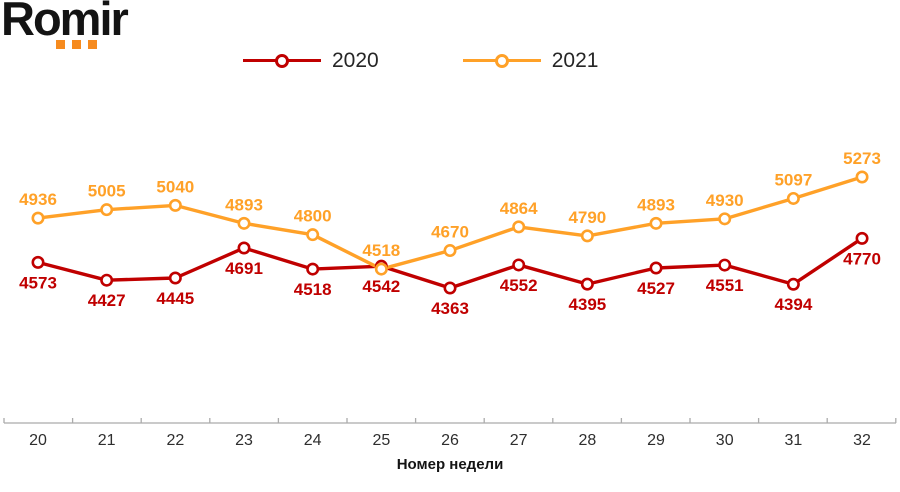 The width and height of the screenshot is (900, 492). I want to click on legend-label-2020: 2020, so click(355, 60).